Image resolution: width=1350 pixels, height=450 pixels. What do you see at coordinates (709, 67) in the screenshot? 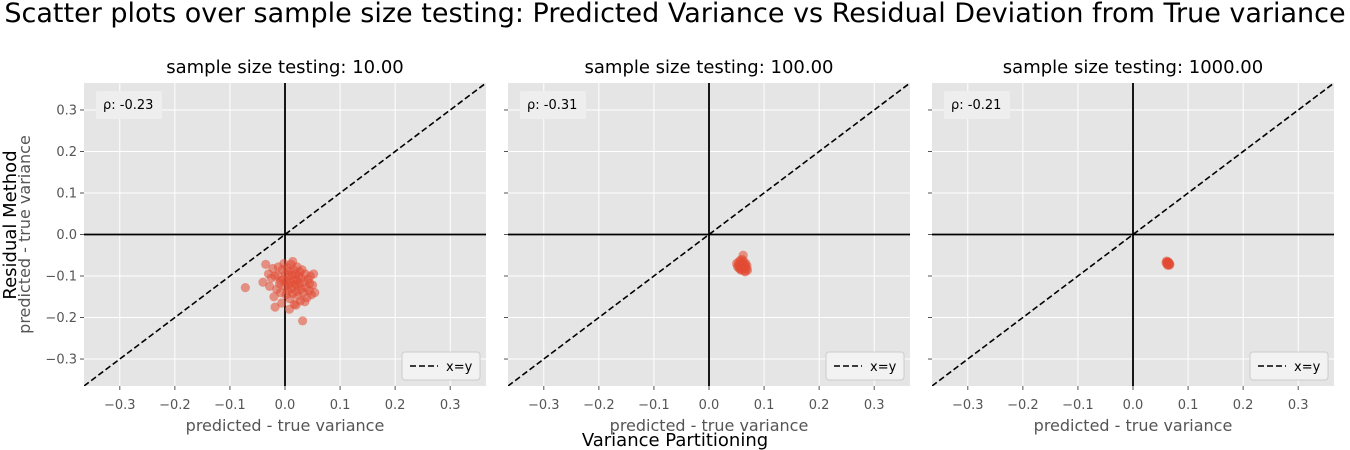
I see `subplot-title: sample size testing: 100.00` at bounding box center [709, 67].